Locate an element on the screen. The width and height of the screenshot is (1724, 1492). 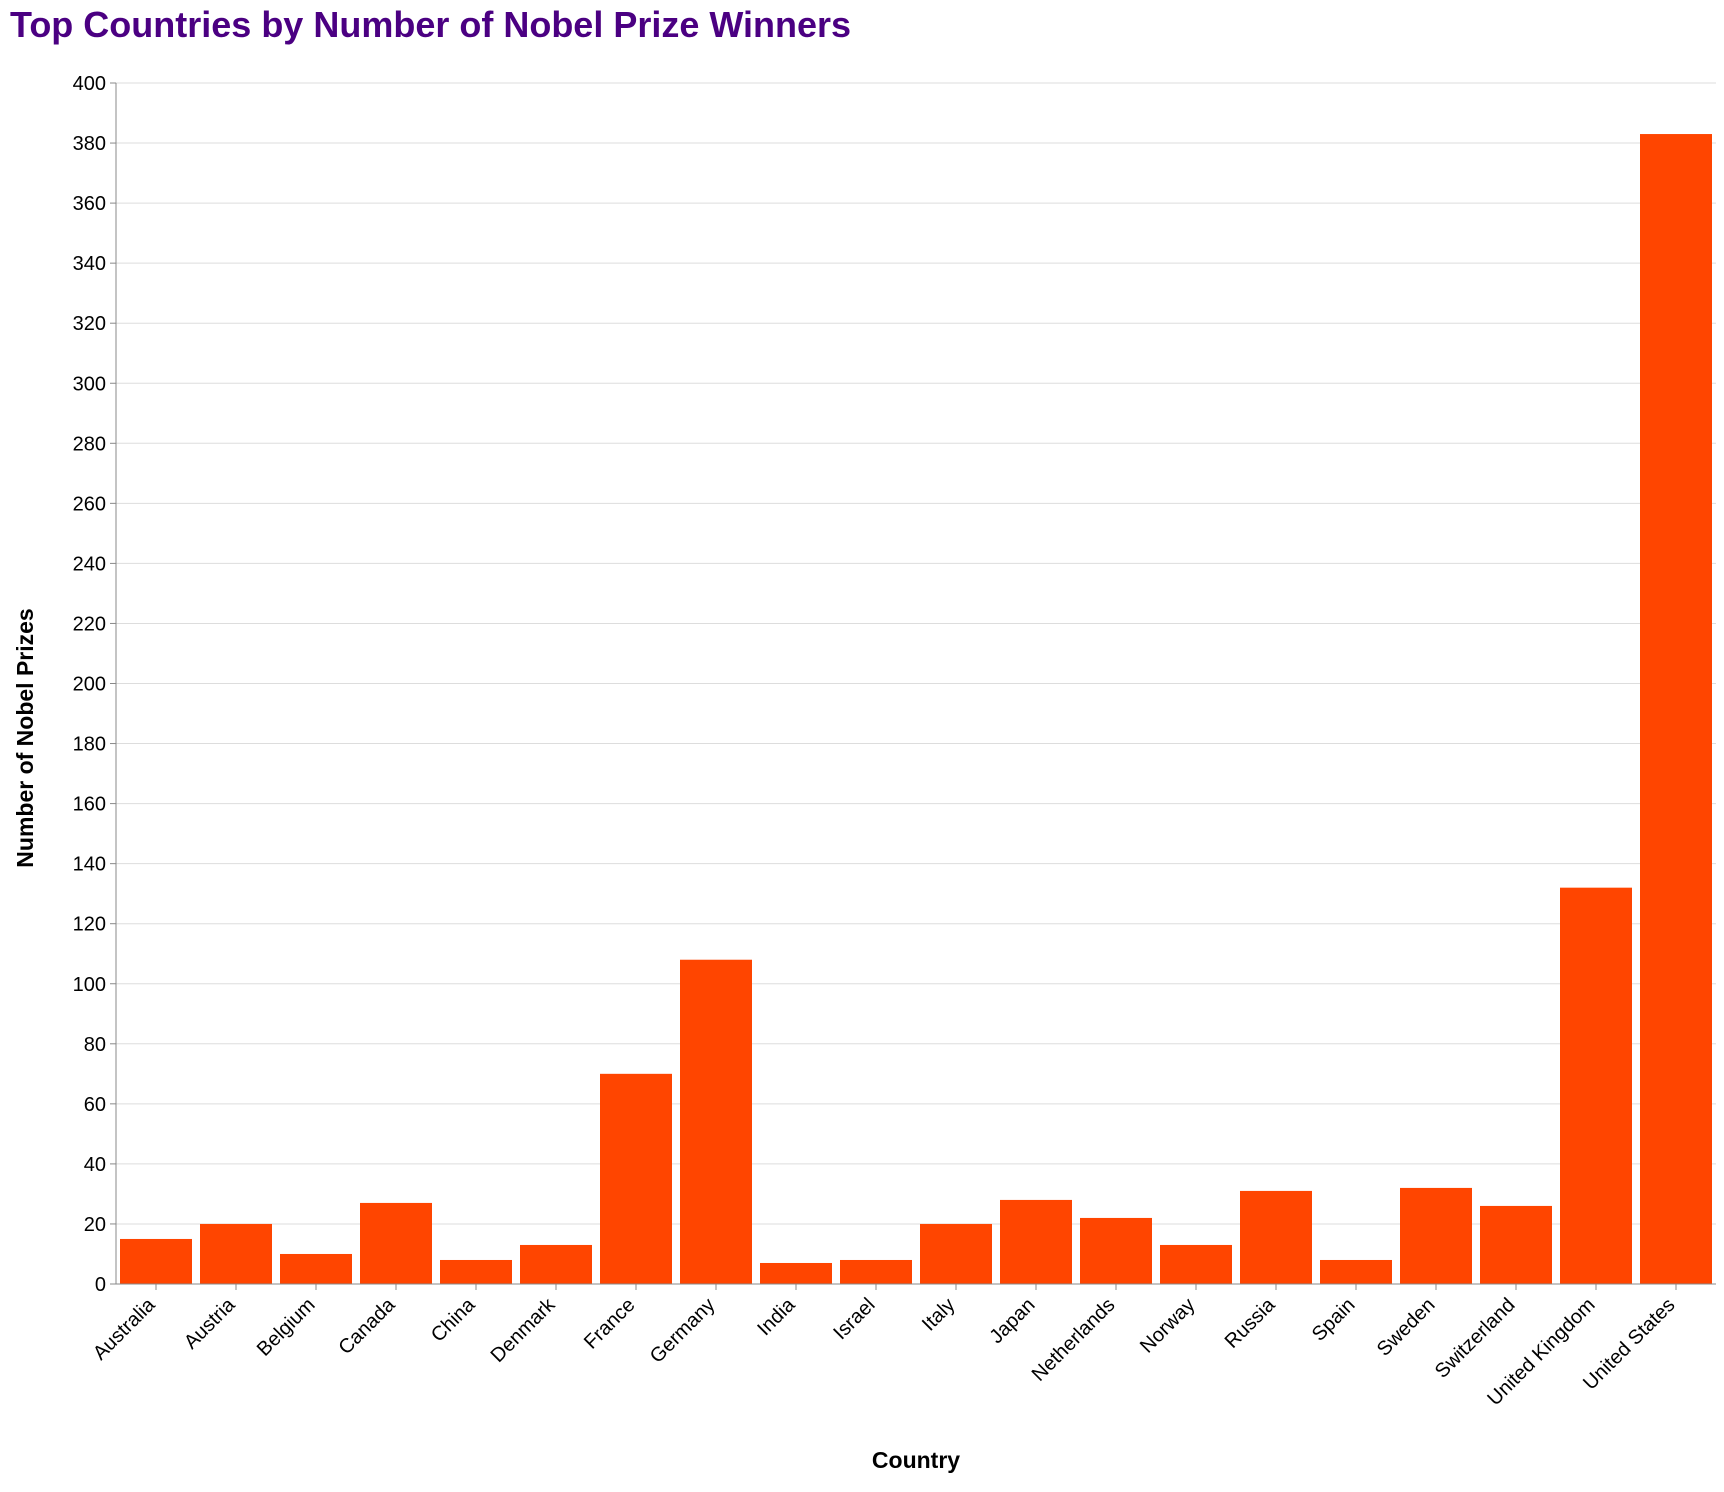
x-tick-label: Russia is located at coordinates (1250, 1322).